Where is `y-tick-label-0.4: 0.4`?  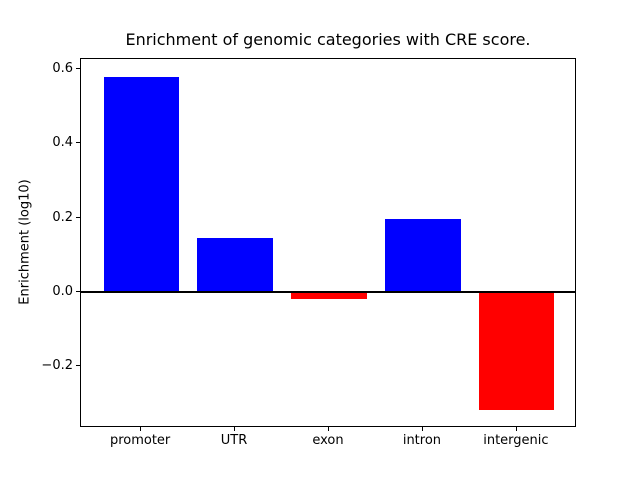
y-tick-label-0.4: 0.4 is located at coordinates (62, 143).